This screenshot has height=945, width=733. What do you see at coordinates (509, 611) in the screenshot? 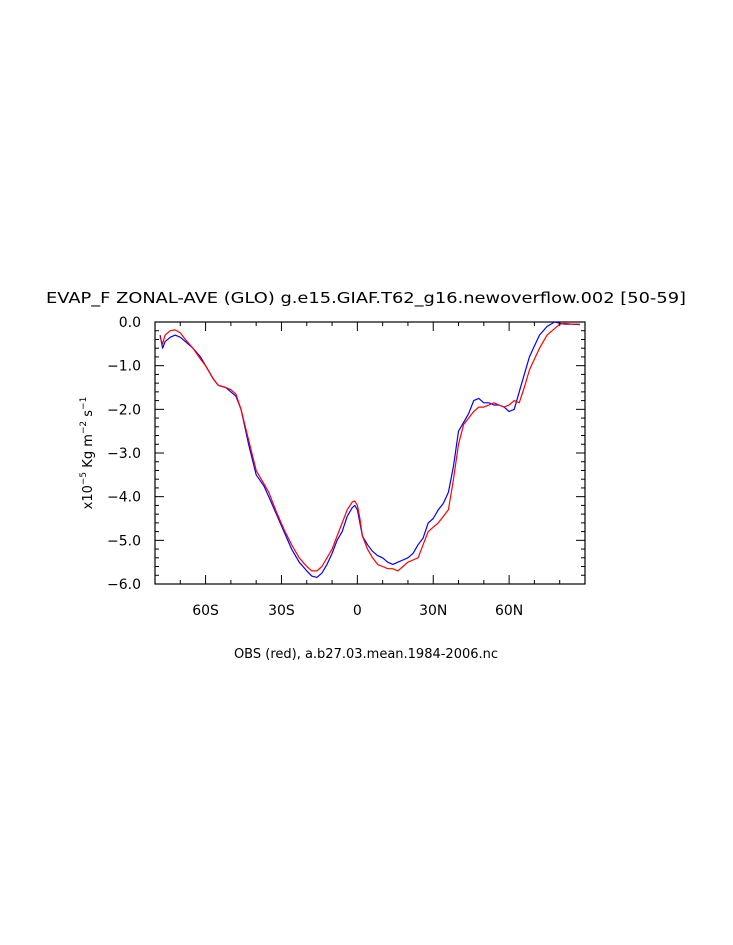
I see `x-tick-label: 60N` at bounding box center [509, 611].